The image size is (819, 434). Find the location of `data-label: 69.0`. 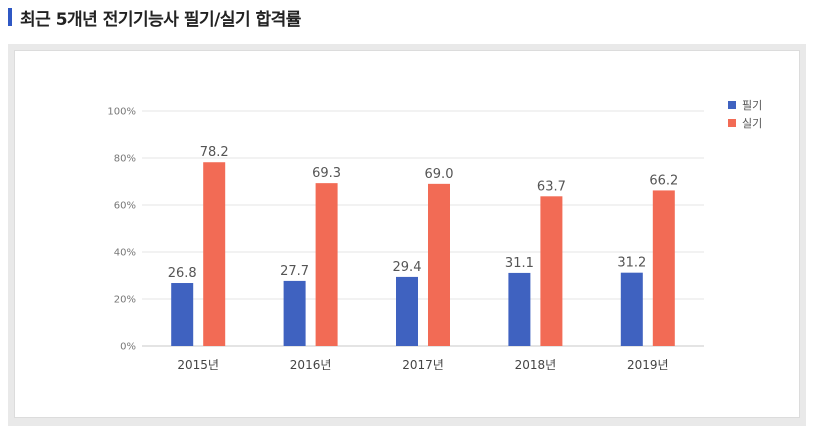

data-label: 69.0 is located at coordinates (439, 174).